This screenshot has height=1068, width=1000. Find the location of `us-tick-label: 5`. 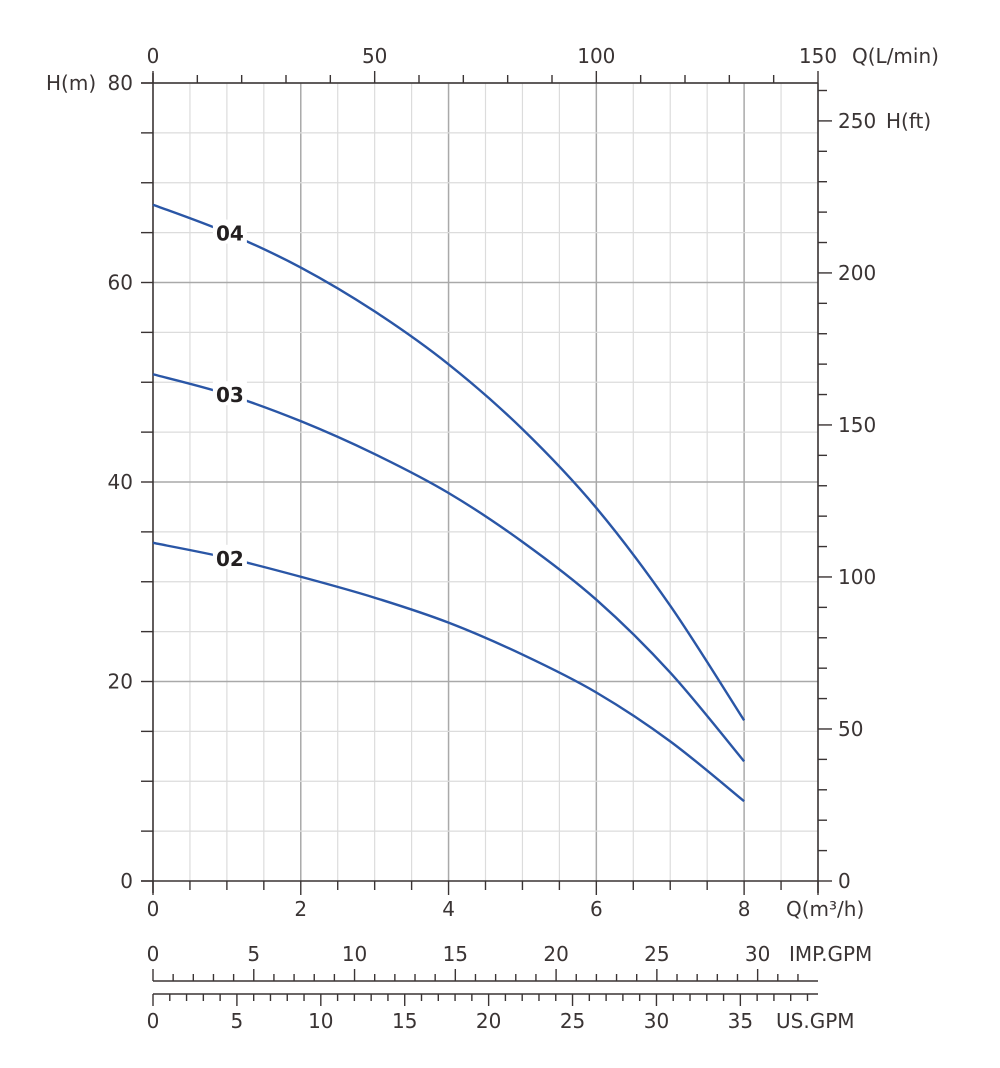

us-tick-label: 5 is located at coordinates (237, 1021).